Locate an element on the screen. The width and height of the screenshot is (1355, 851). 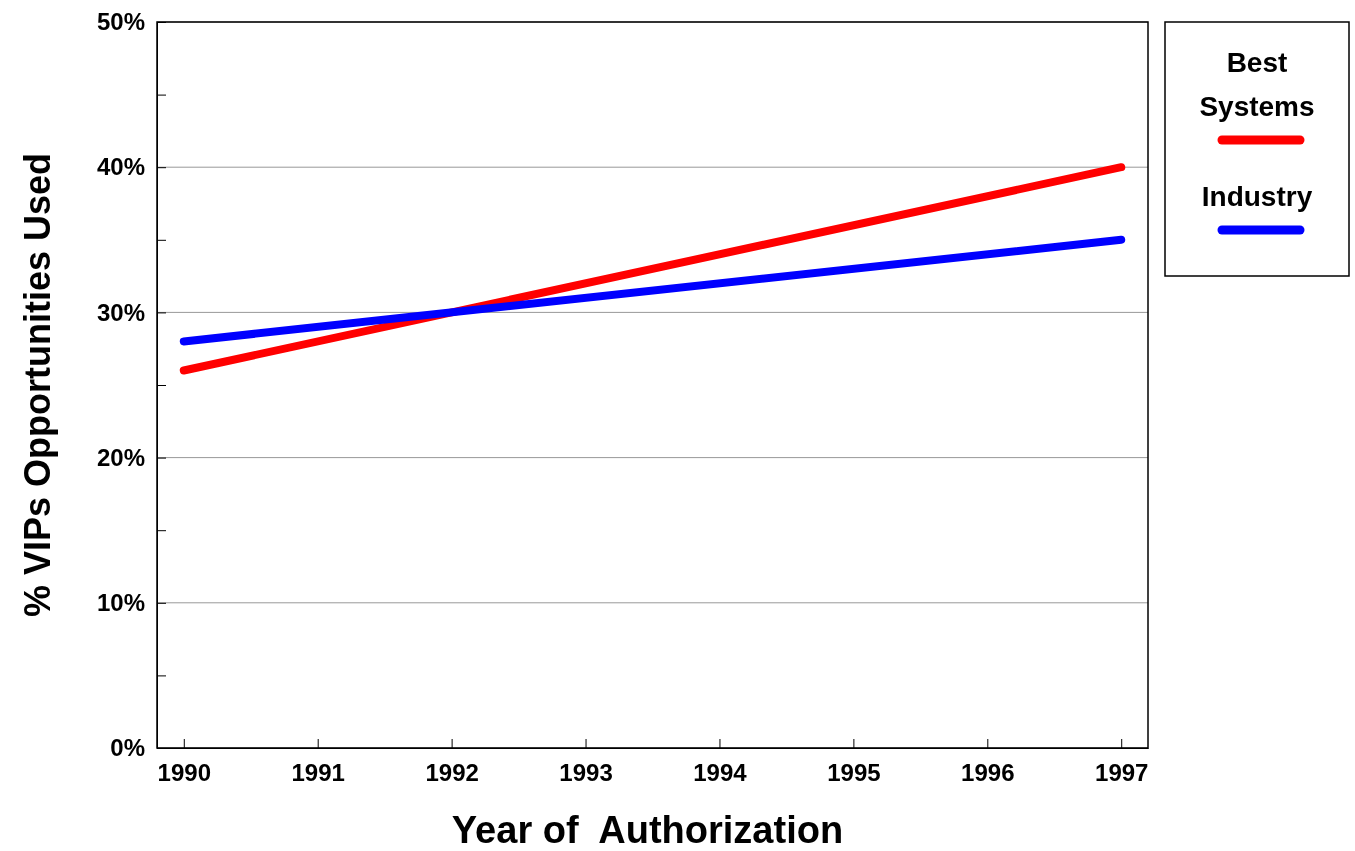
x-tick-label: 1994 is located at coordinates (720, 773).